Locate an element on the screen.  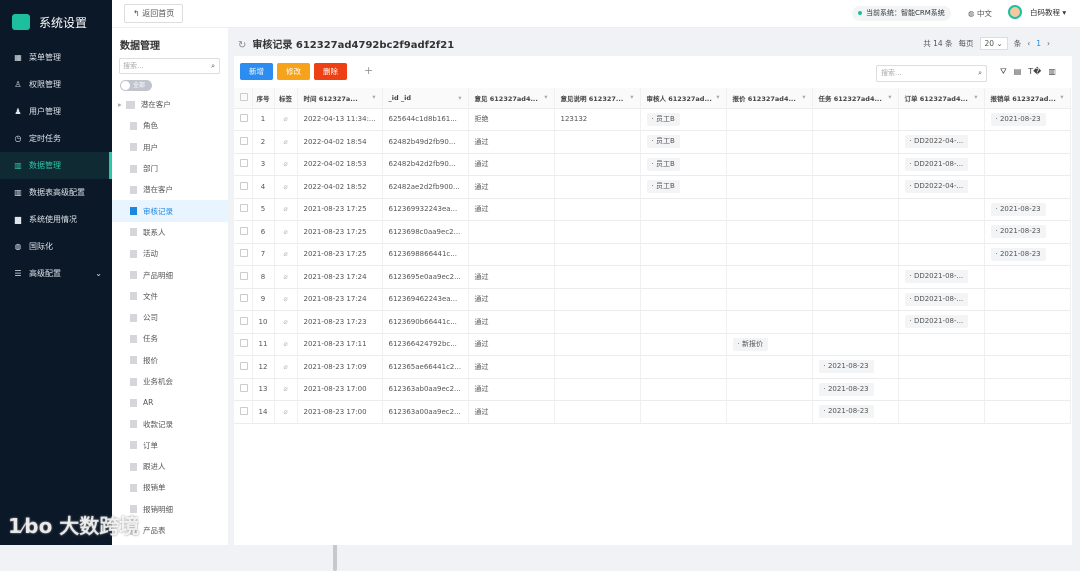
text-size-icon: T� is located at coordinates (1035, 71).